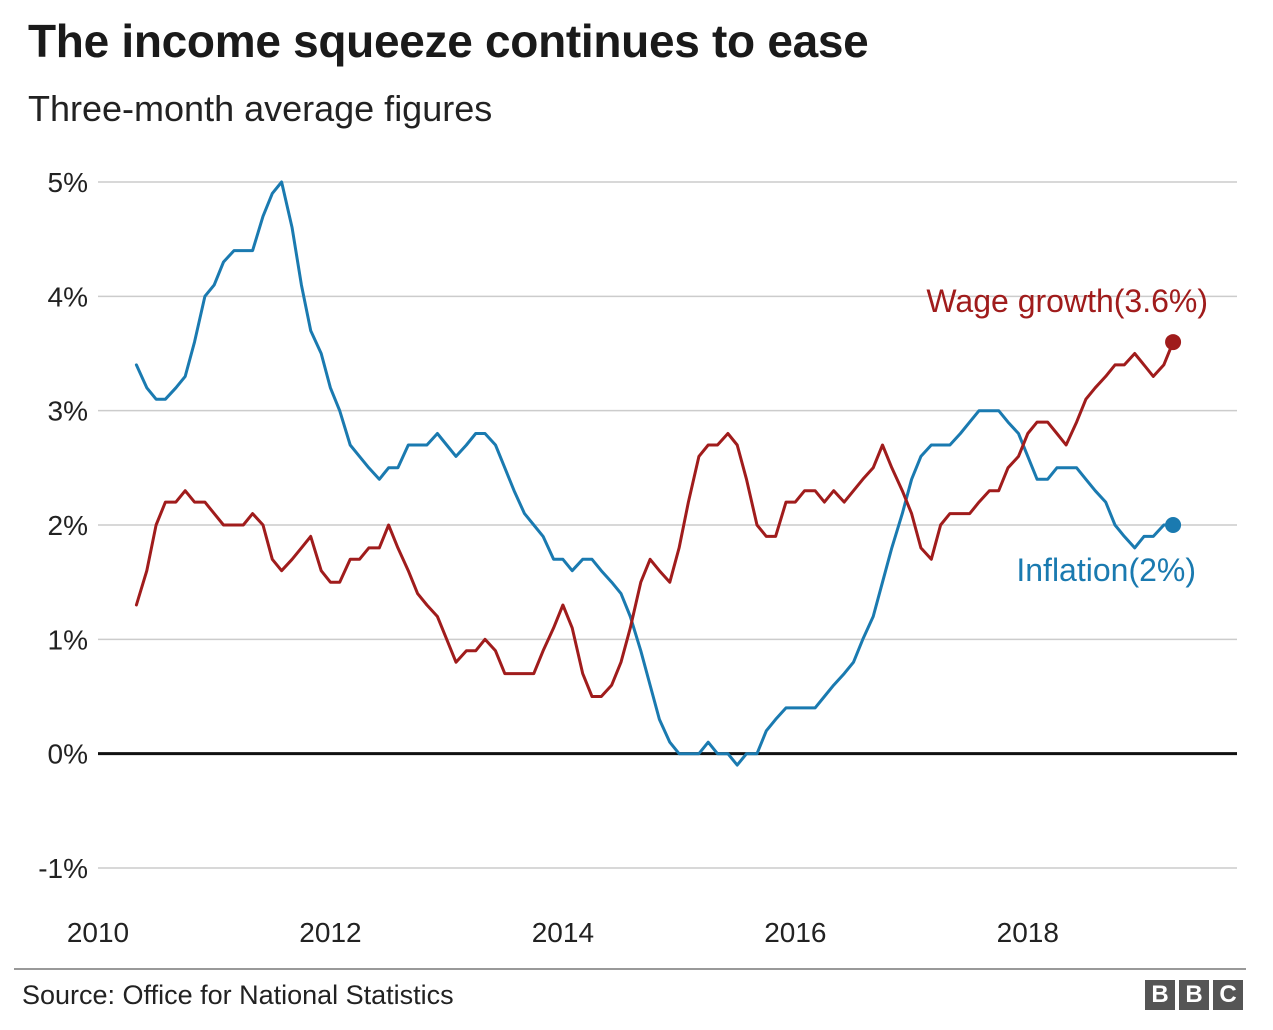 The width and height of the screenshot is (1273, 1030). Describe the element at coordinates (795, 932) in the screenshot. I see `x-tick-label: 2016` at that location.